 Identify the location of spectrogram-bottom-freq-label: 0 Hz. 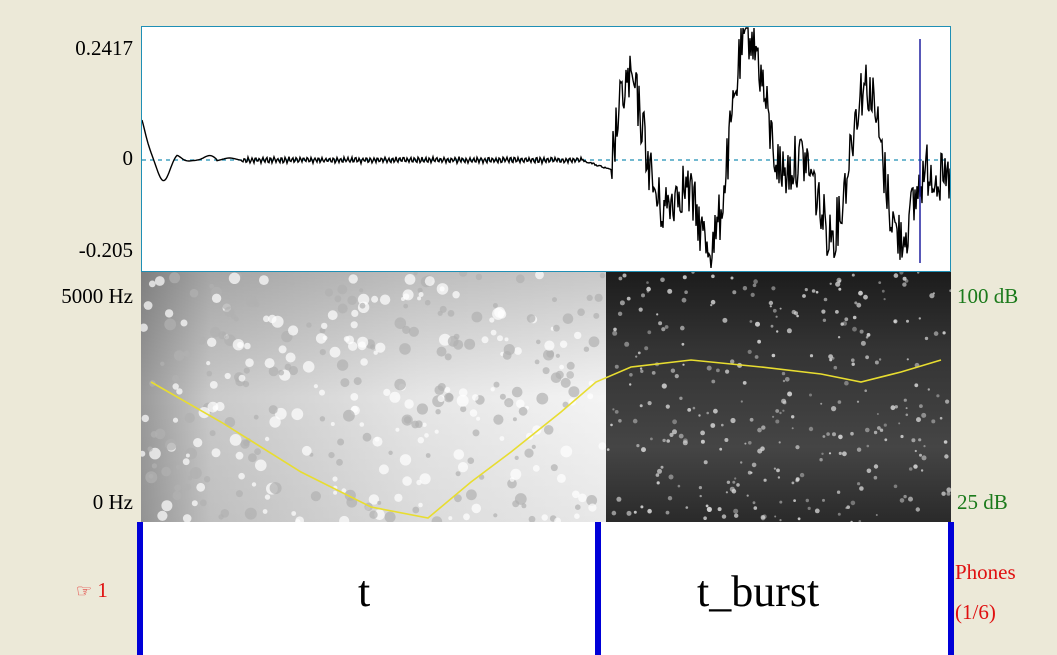
(112, 502).